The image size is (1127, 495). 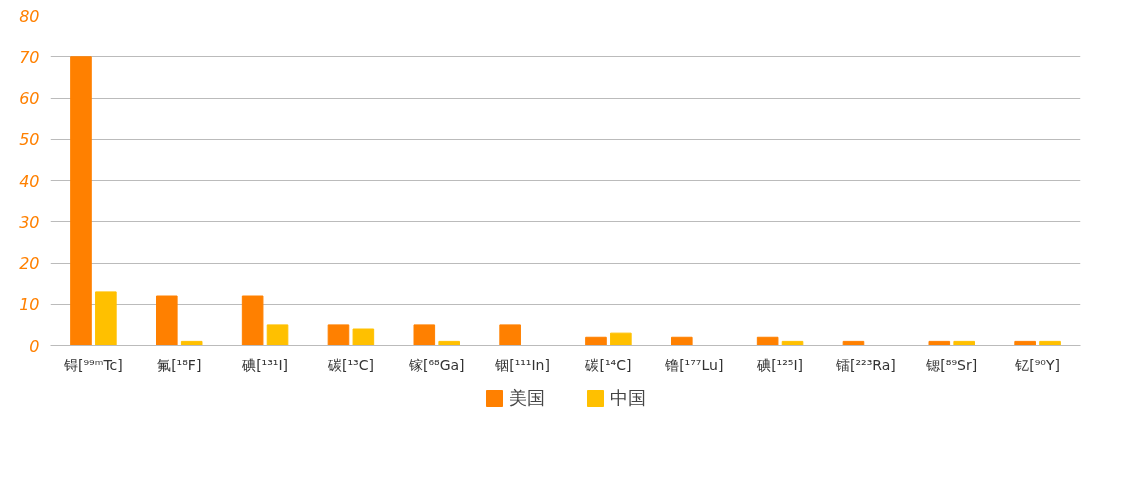 I want to click on x-tick-label: 氟[¹⁸F], so click(x=179, y=364).